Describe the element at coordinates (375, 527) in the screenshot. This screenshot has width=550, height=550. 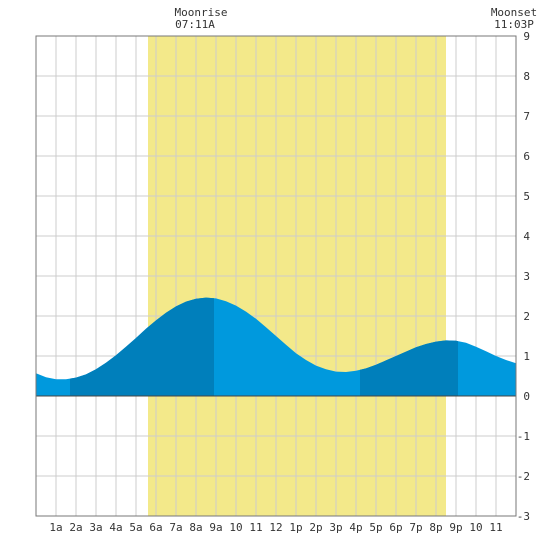
I see `x-tick-label: 5p` at that location.